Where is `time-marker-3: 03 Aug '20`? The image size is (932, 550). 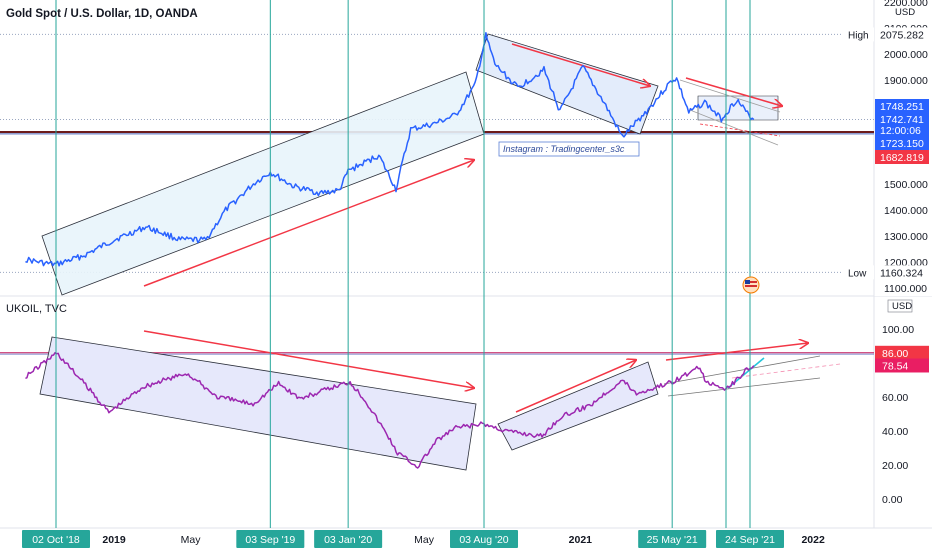 time-marker-3: 03 Aug '20 is located at coordinates (483, 540).